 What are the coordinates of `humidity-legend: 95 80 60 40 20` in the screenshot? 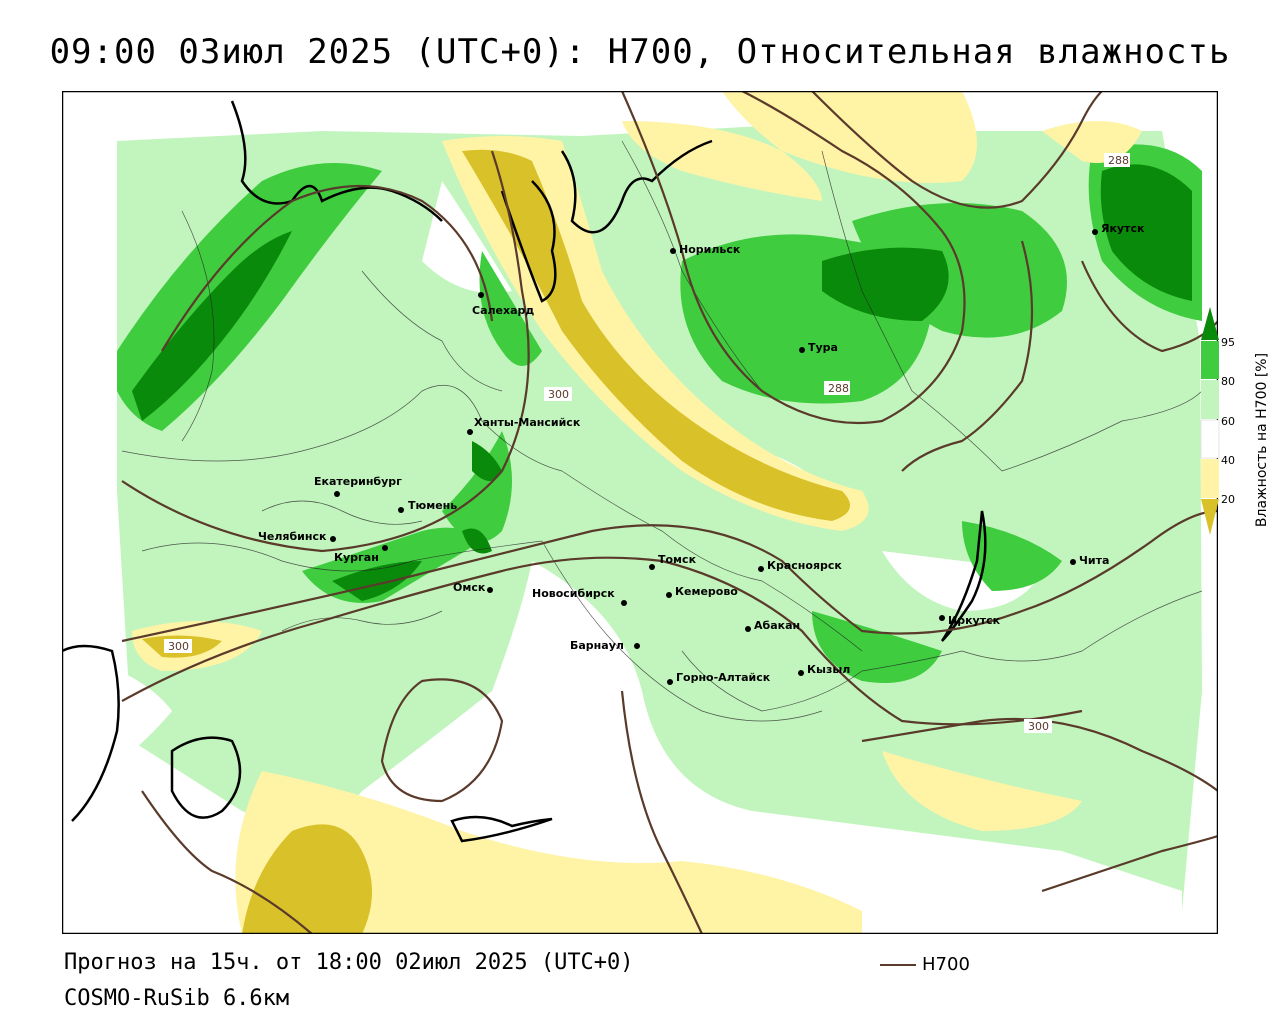 It's located at (1217, 421).